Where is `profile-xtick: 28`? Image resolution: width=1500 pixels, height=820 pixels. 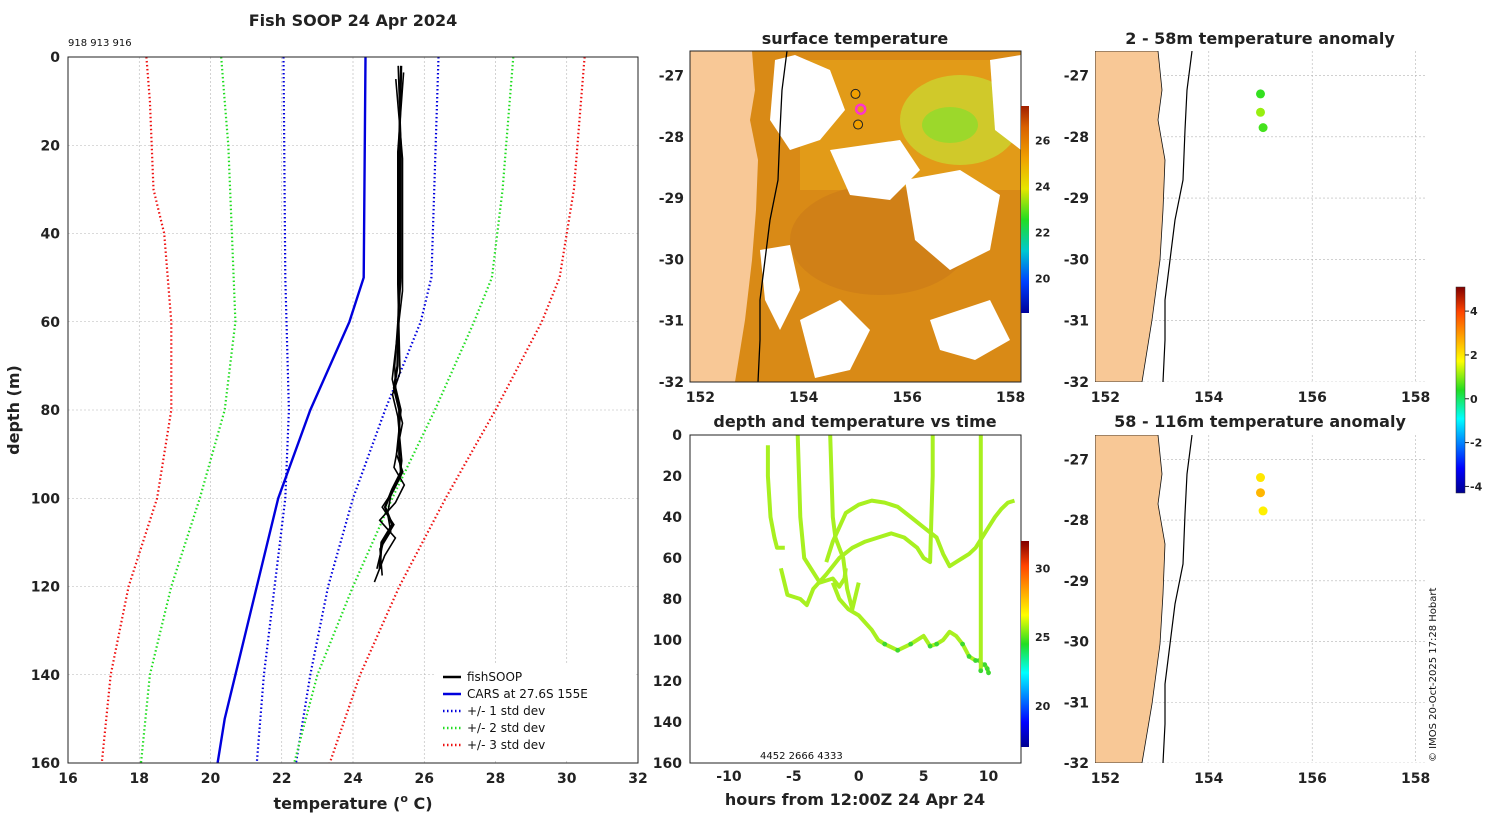
profile-xtick: 28 is located at coordinates (495, 779).